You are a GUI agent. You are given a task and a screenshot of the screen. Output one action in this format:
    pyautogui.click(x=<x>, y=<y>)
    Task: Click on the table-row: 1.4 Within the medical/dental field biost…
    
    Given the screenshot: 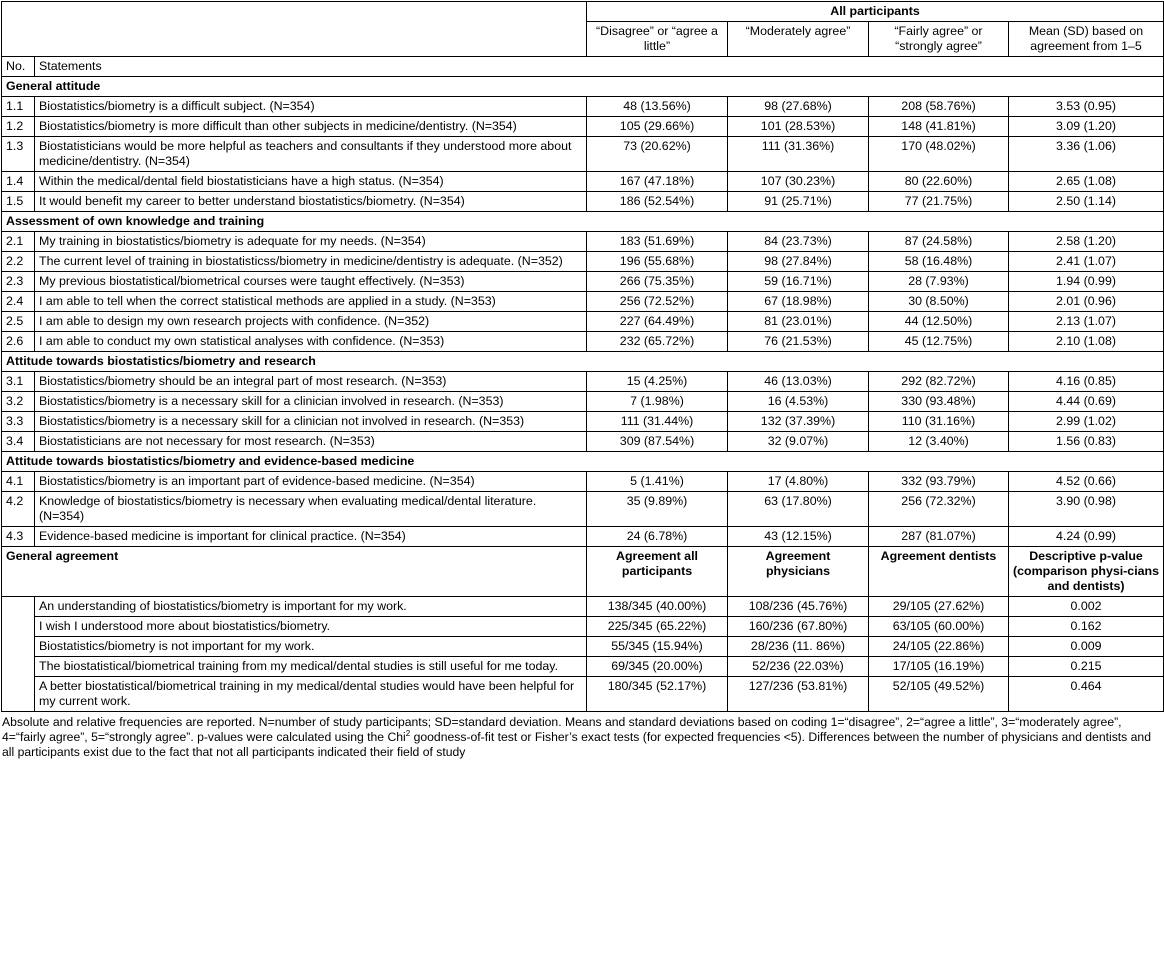 What is the action you would take?
    pyautogui.click(x=582, y=181)
    